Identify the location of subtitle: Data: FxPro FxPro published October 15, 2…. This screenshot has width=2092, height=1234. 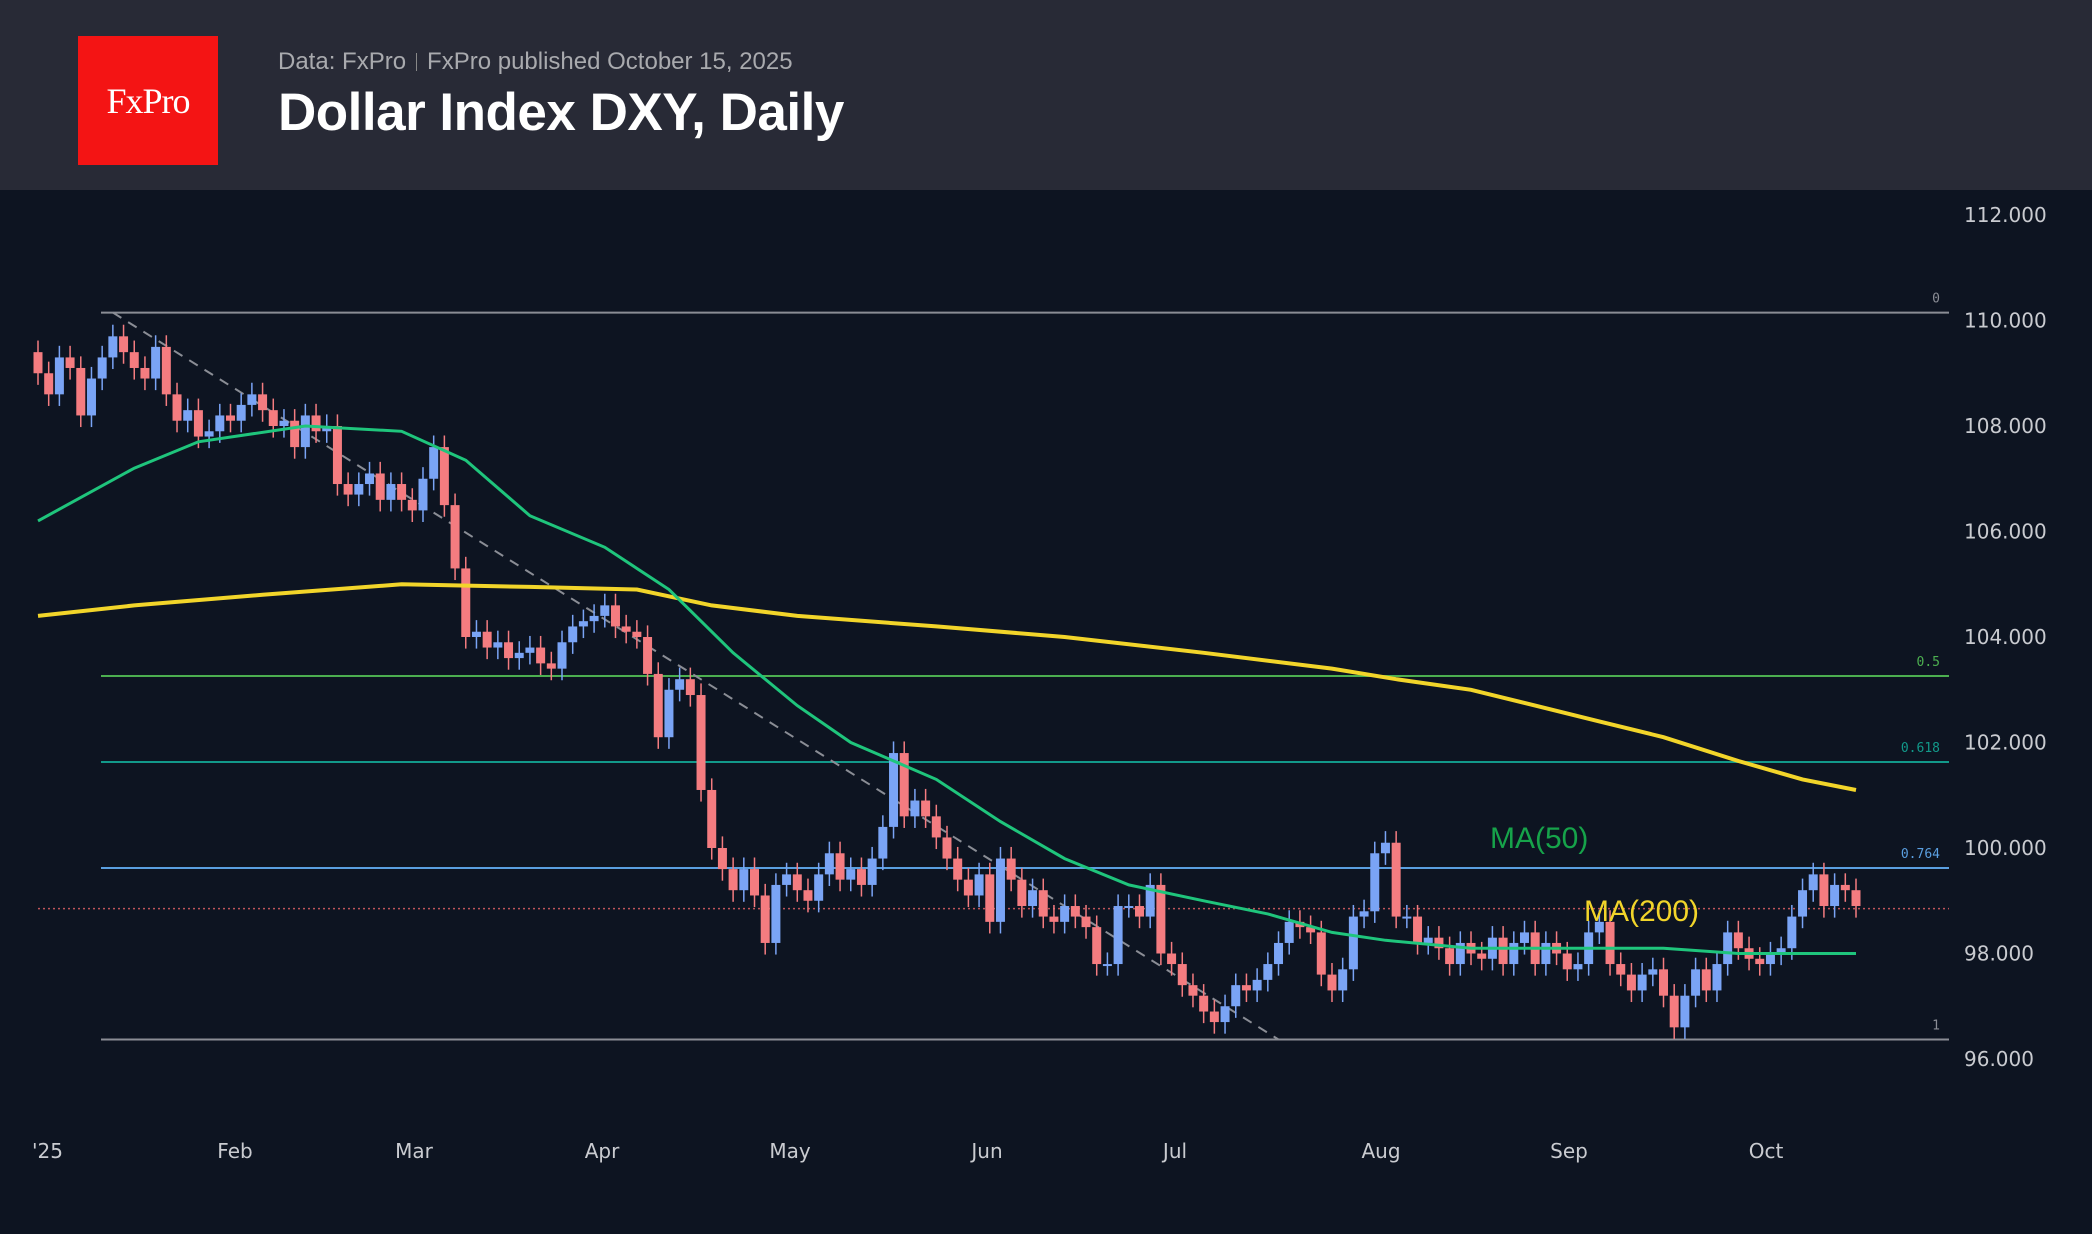
(535, 62).